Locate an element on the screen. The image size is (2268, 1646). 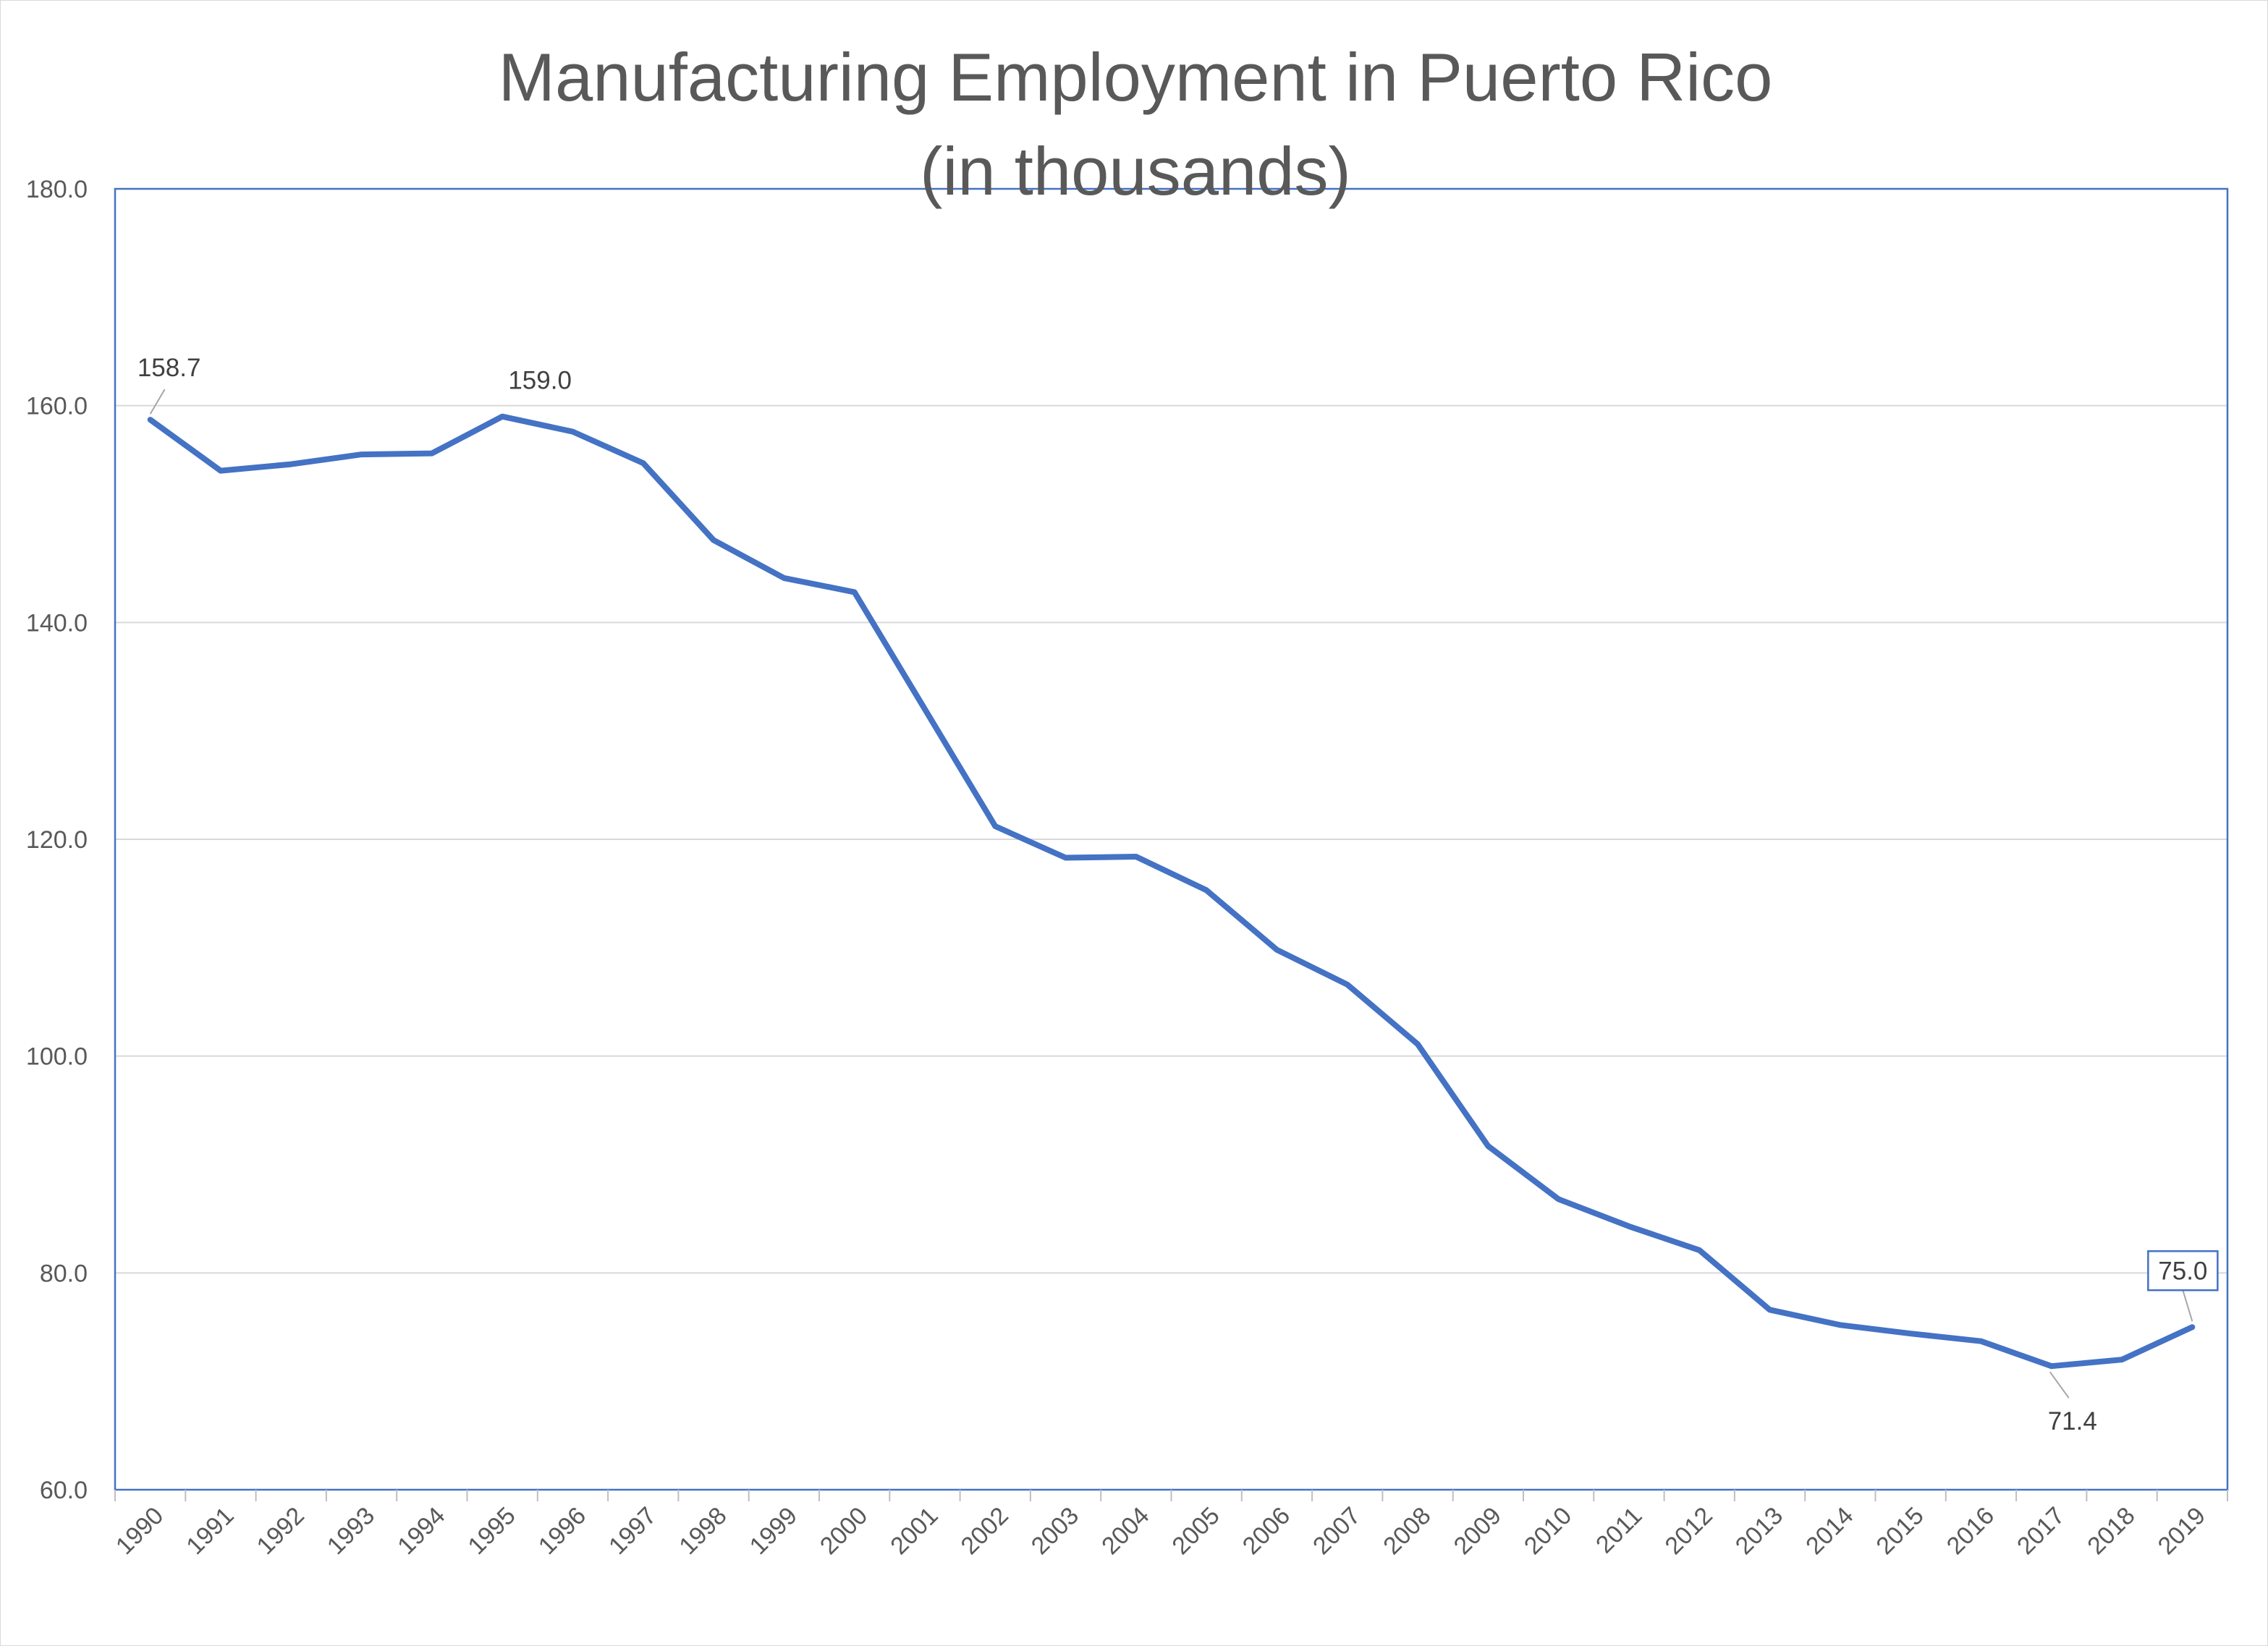
x-tick-label-1992: 1992 is located at coordinates (281, 1531).